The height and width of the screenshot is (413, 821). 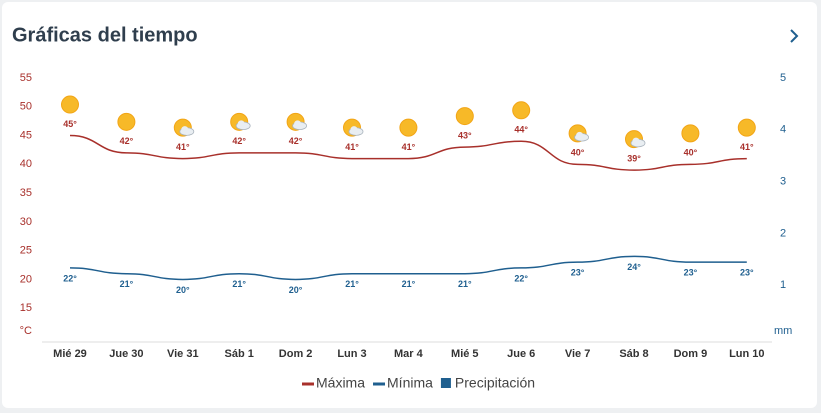 What do you see at coordinates (239, 354) in the screenshot?
I see `x-tick-label: Sáb 1` at bounding box center [239, 354].